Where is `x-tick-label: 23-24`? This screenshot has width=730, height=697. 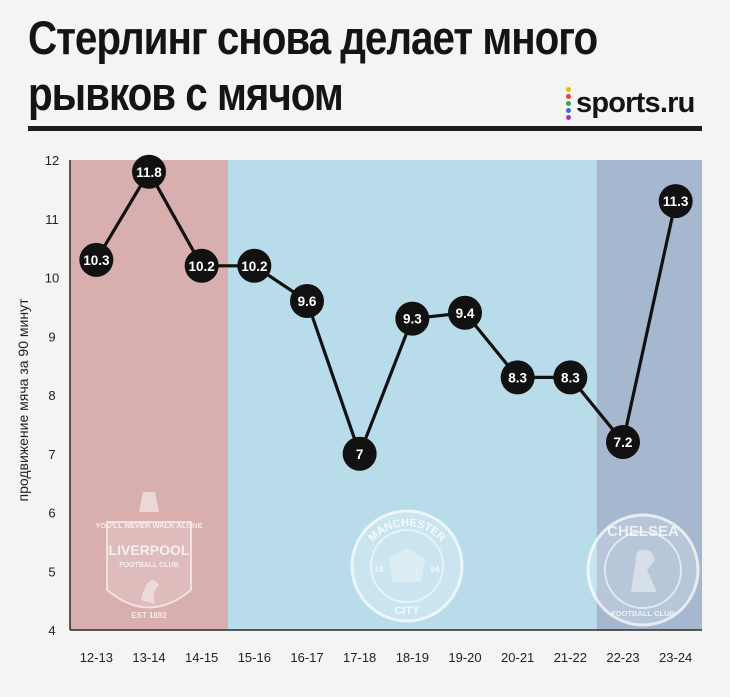 x-tick-label: 23-24 is located at coordinates (675, 657).